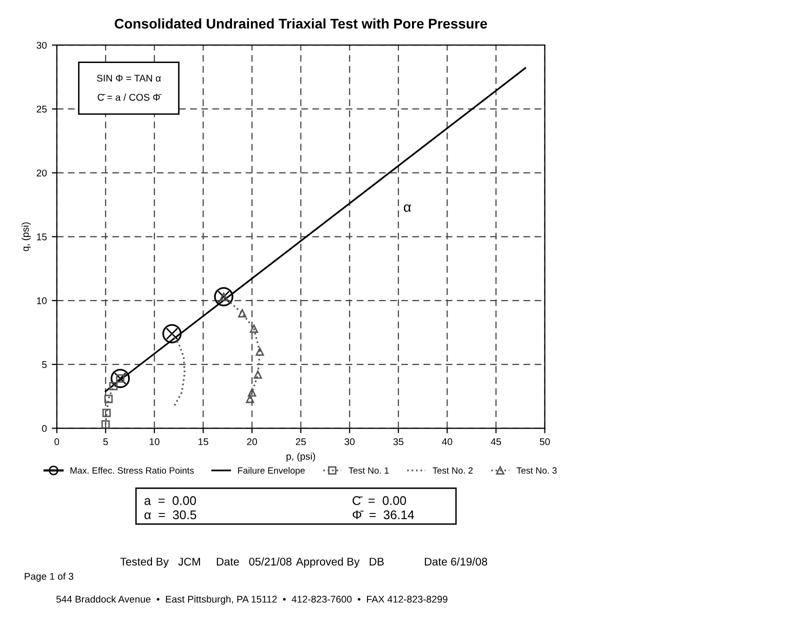 Image resolution: width=800 pixels, height=618 pixels. I want to click on text: Approved By DB, so click(340, 562).